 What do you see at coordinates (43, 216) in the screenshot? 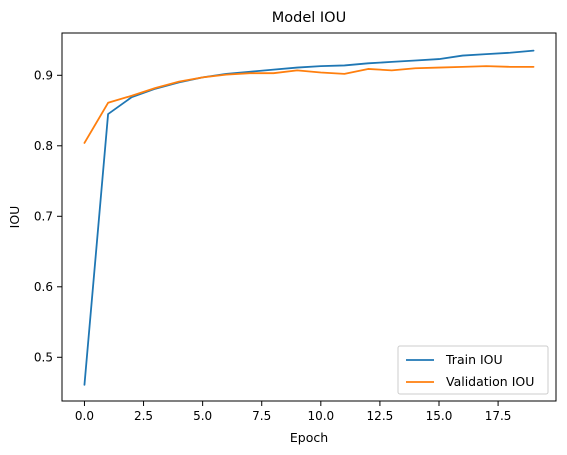
I see `y-tick-label: 0.7` at bounding box center [43, 216].